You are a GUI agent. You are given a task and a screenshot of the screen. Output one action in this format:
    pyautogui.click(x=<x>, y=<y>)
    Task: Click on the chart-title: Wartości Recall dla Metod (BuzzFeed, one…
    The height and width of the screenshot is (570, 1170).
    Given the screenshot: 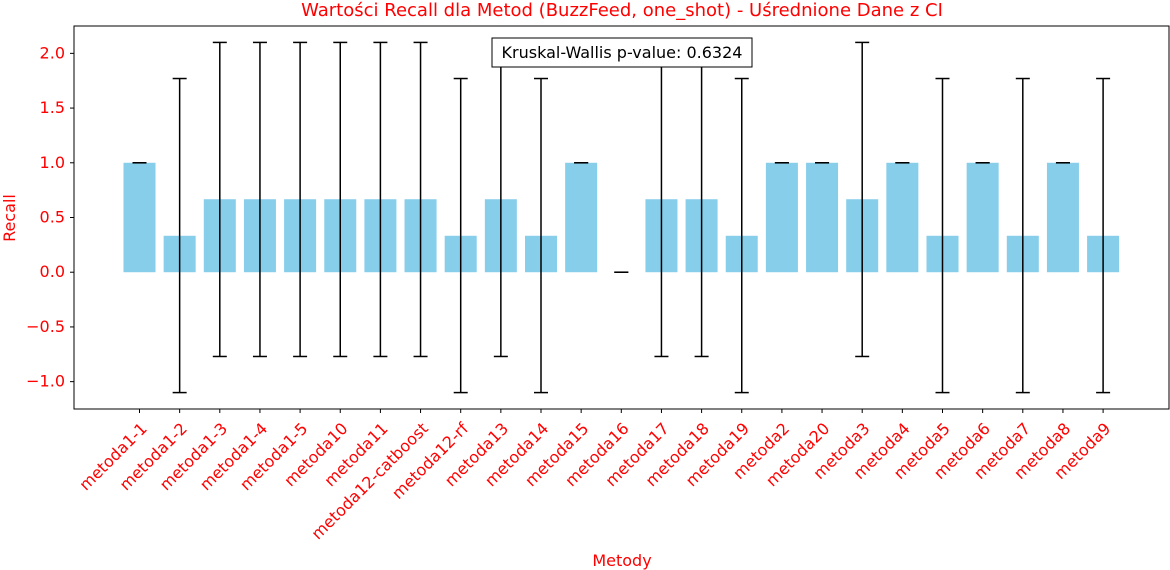 What is the action you would take?
    pyautogui.click(x=622, y=10)
    